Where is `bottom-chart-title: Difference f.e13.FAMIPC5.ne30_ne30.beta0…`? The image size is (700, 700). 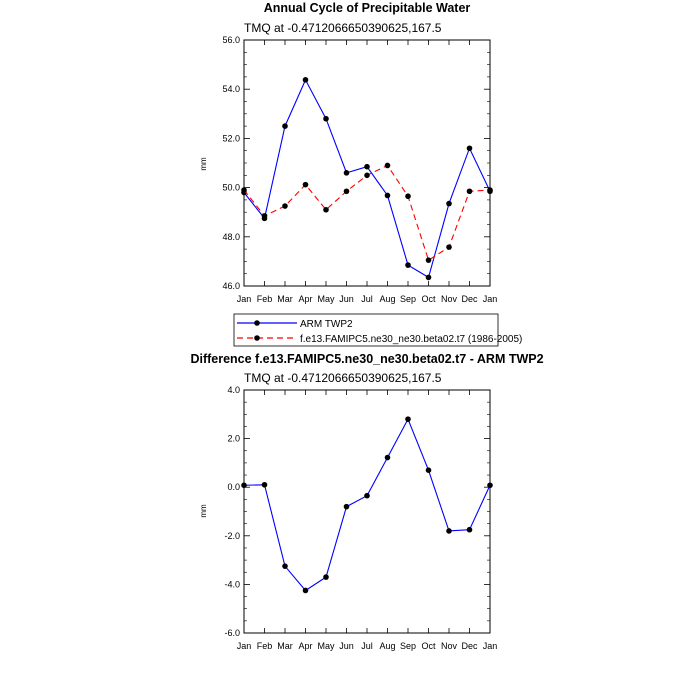 bottom-chart-title: Difference f.e13.FAMIPC5.ne30_ne30.beta0… is located at coordinates (366, 359).